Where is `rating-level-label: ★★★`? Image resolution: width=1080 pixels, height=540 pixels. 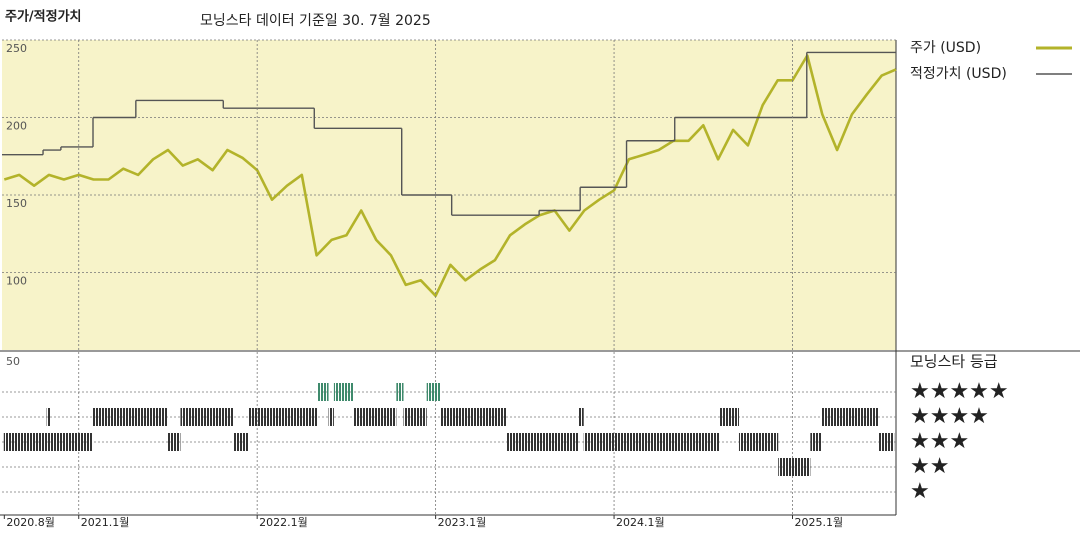
rating-level-label: ★★★ is located at coordinates (939, 441).